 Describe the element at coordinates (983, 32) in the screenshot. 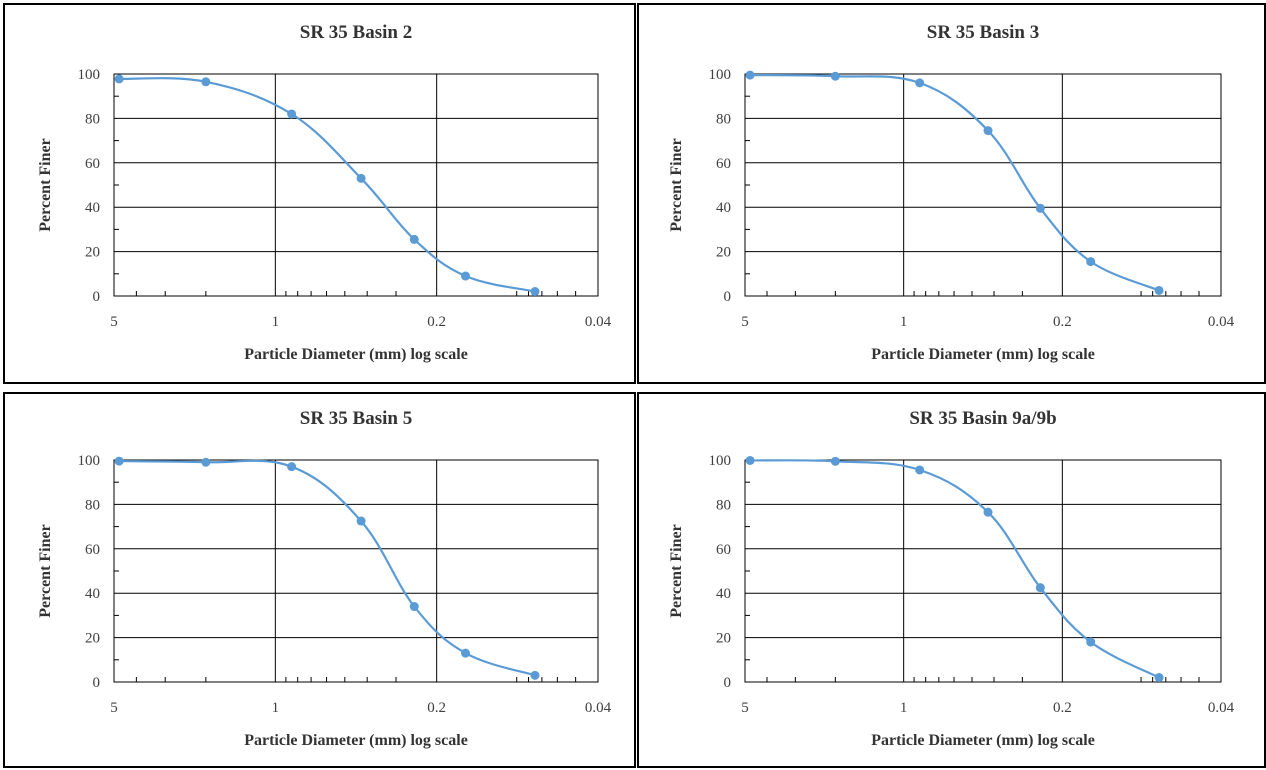

I see `chart-title: SR 35 Basin 3` at that location.